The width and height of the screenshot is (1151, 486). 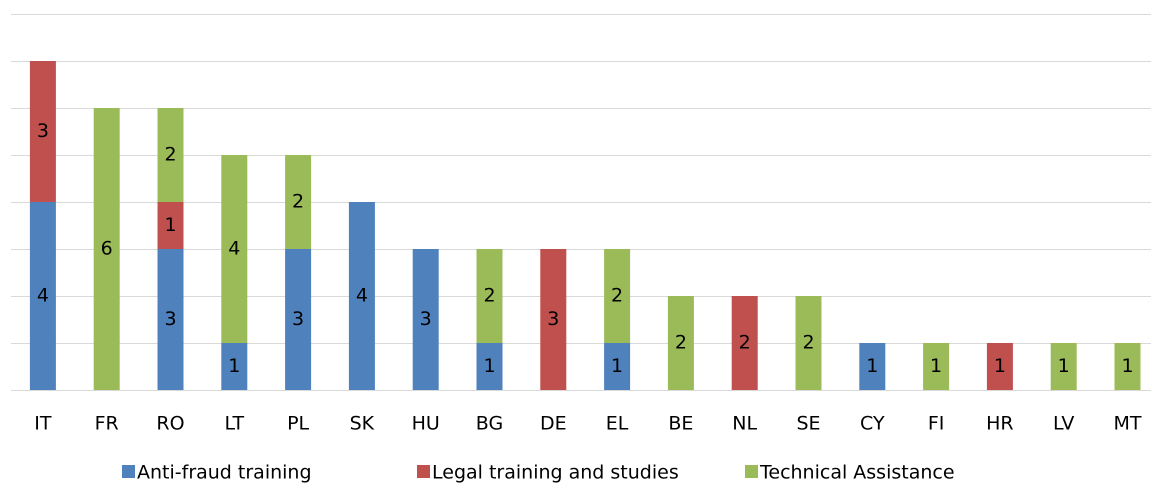 What do you see at coordinates (426, 424) in the screenshot?
I see `x-tick-label: HU` at bounding box center [426, 424].